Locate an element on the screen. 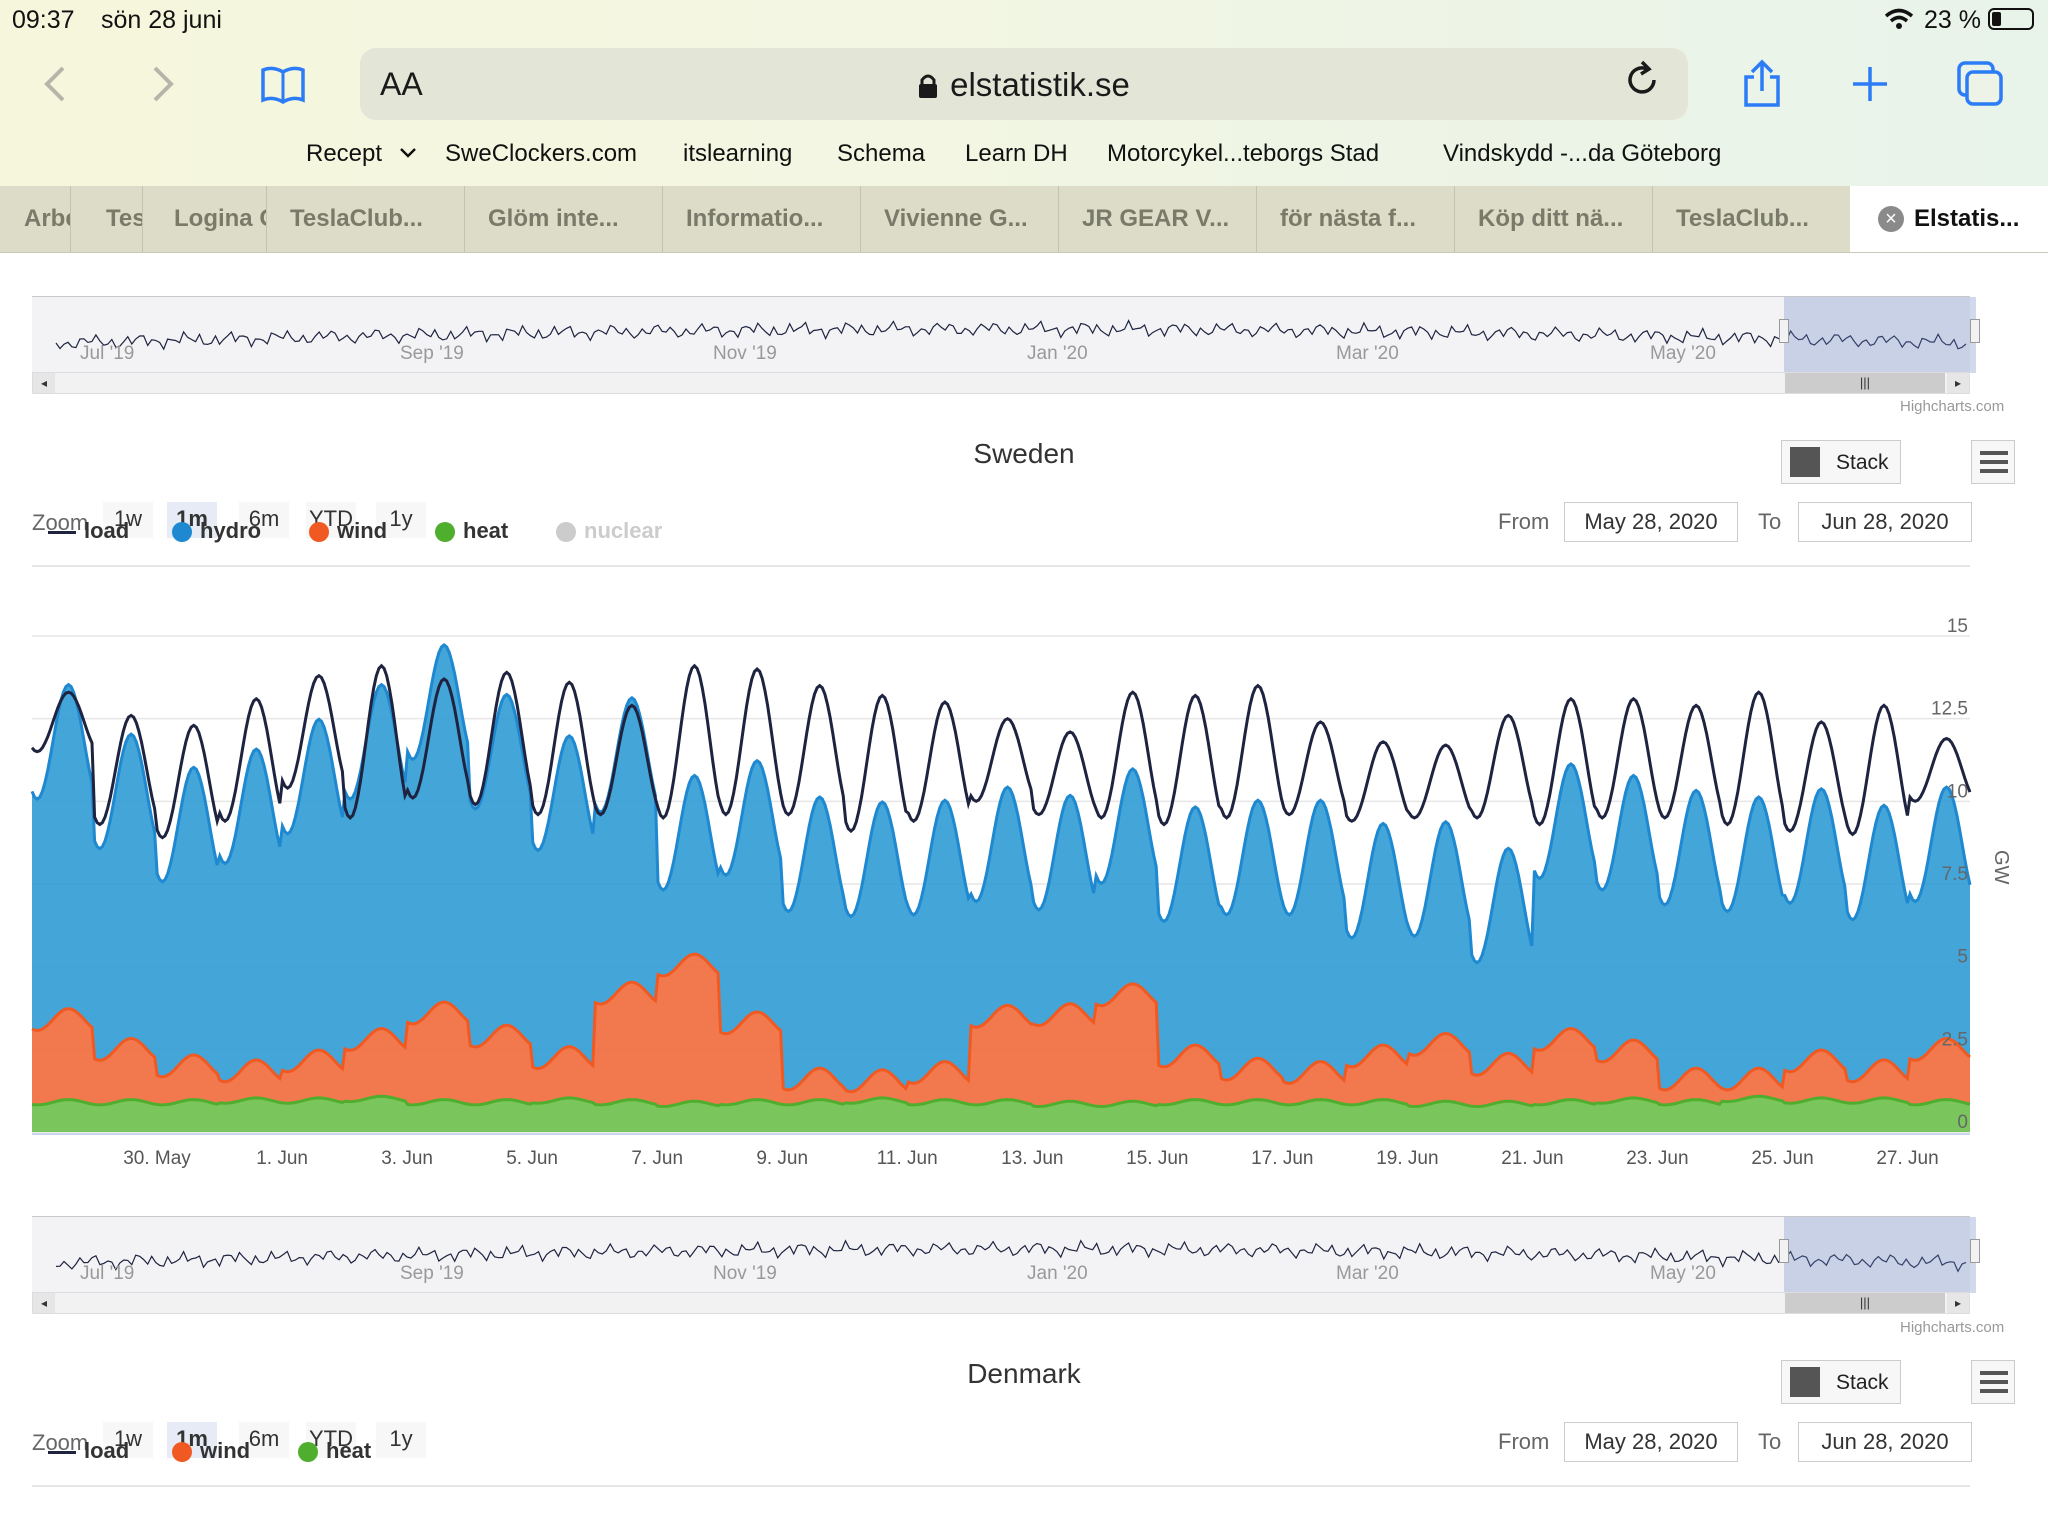 This screenshot has height=1536, width=2048. from-label: From is located at coordinates (1524, 521).